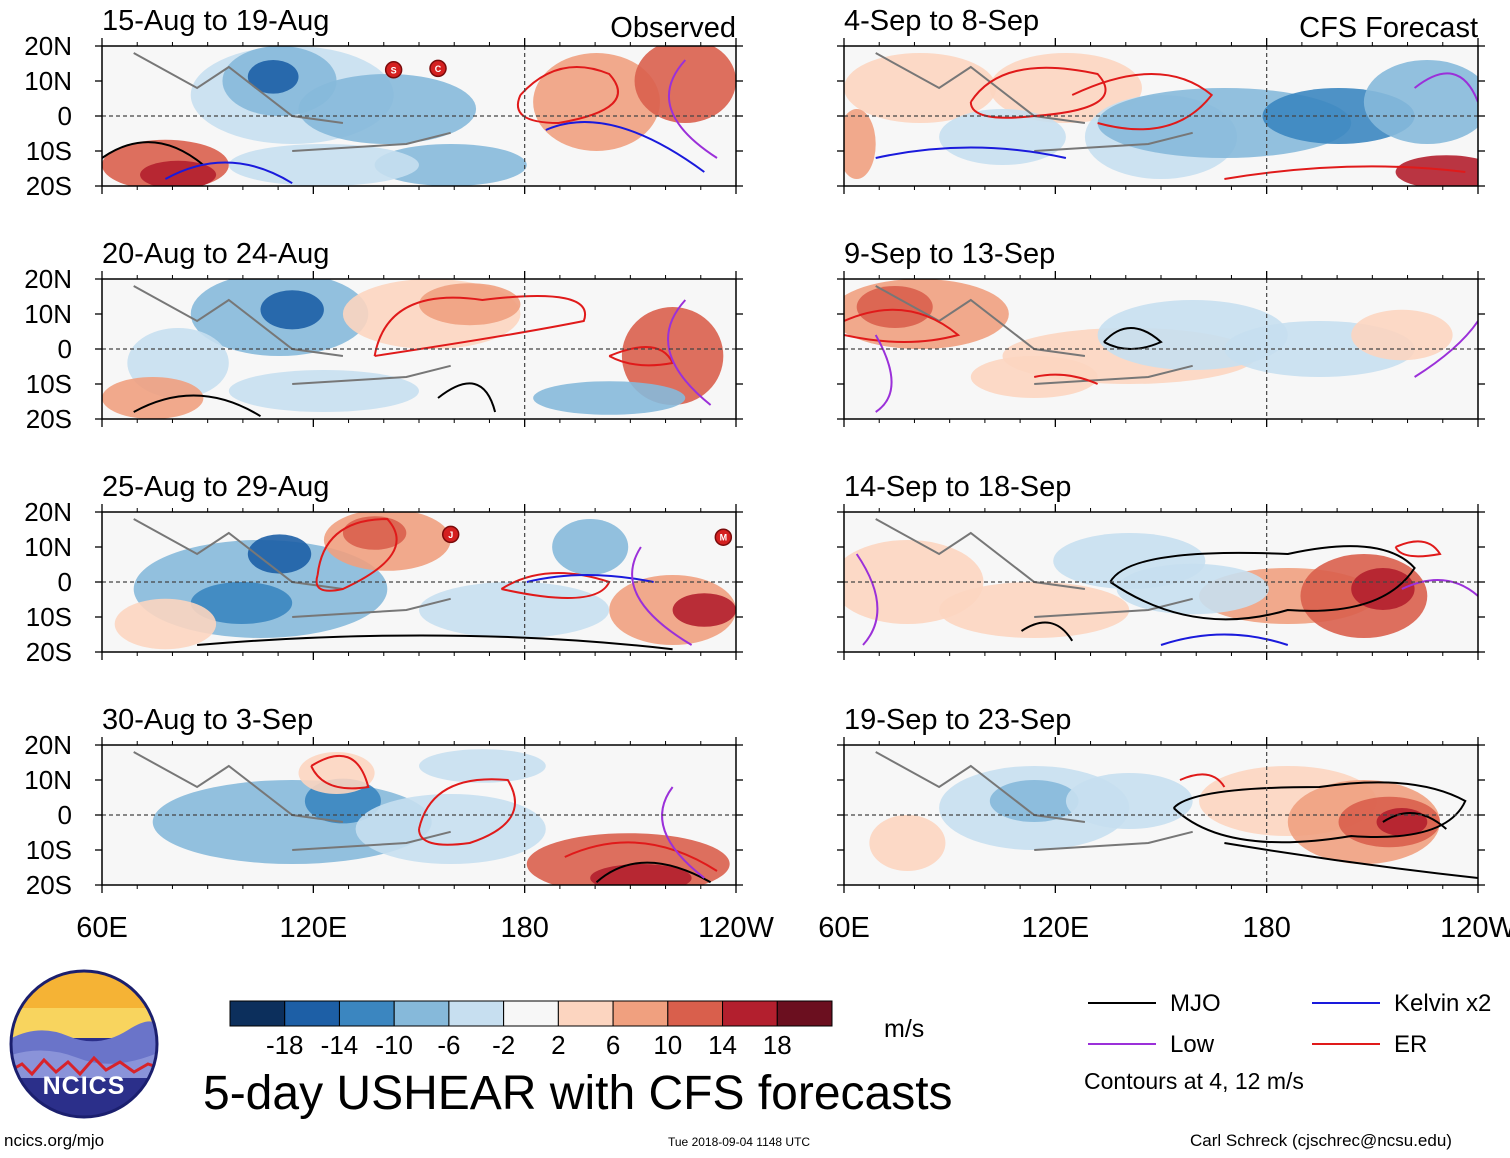 This screenshot has height=1158, width=1510. What do you see at coordinates (285, 1045) in the screenshot?
I see `colorbar-tick-label: -18` at bounding box center [285, 1045].